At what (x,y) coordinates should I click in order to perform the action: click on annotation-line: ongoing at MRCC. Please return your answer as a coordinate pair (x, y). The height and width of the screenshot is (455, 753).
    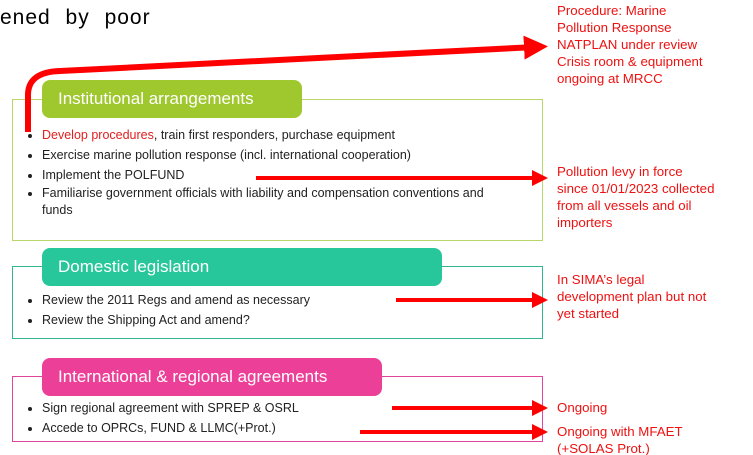
    Looking at the image, I should click on (610, 78).